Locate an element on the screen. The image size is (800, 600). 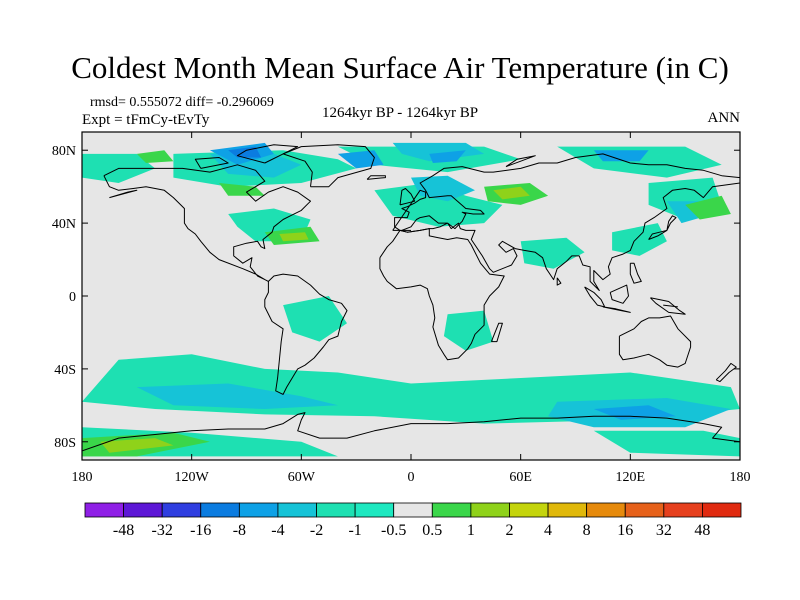
colorbar-label: 48 is located at coordinates (702, 530).